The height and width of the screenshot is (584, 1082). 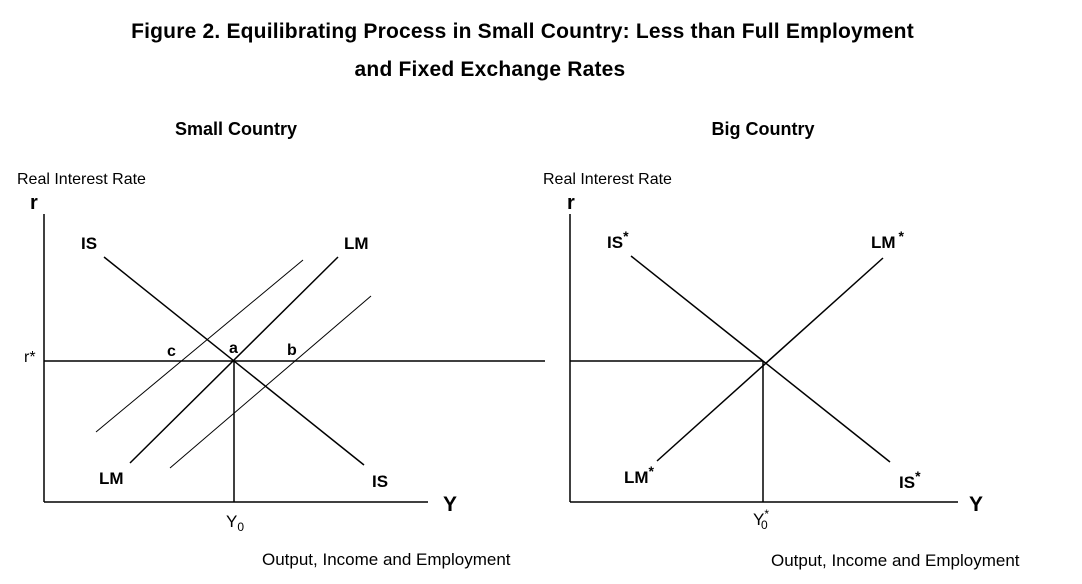 What do you see at coordinates (607, 179) in the screenshot?
I see `big-y-axis-title: Real Interest Rate` at bounding box center [607, 179].